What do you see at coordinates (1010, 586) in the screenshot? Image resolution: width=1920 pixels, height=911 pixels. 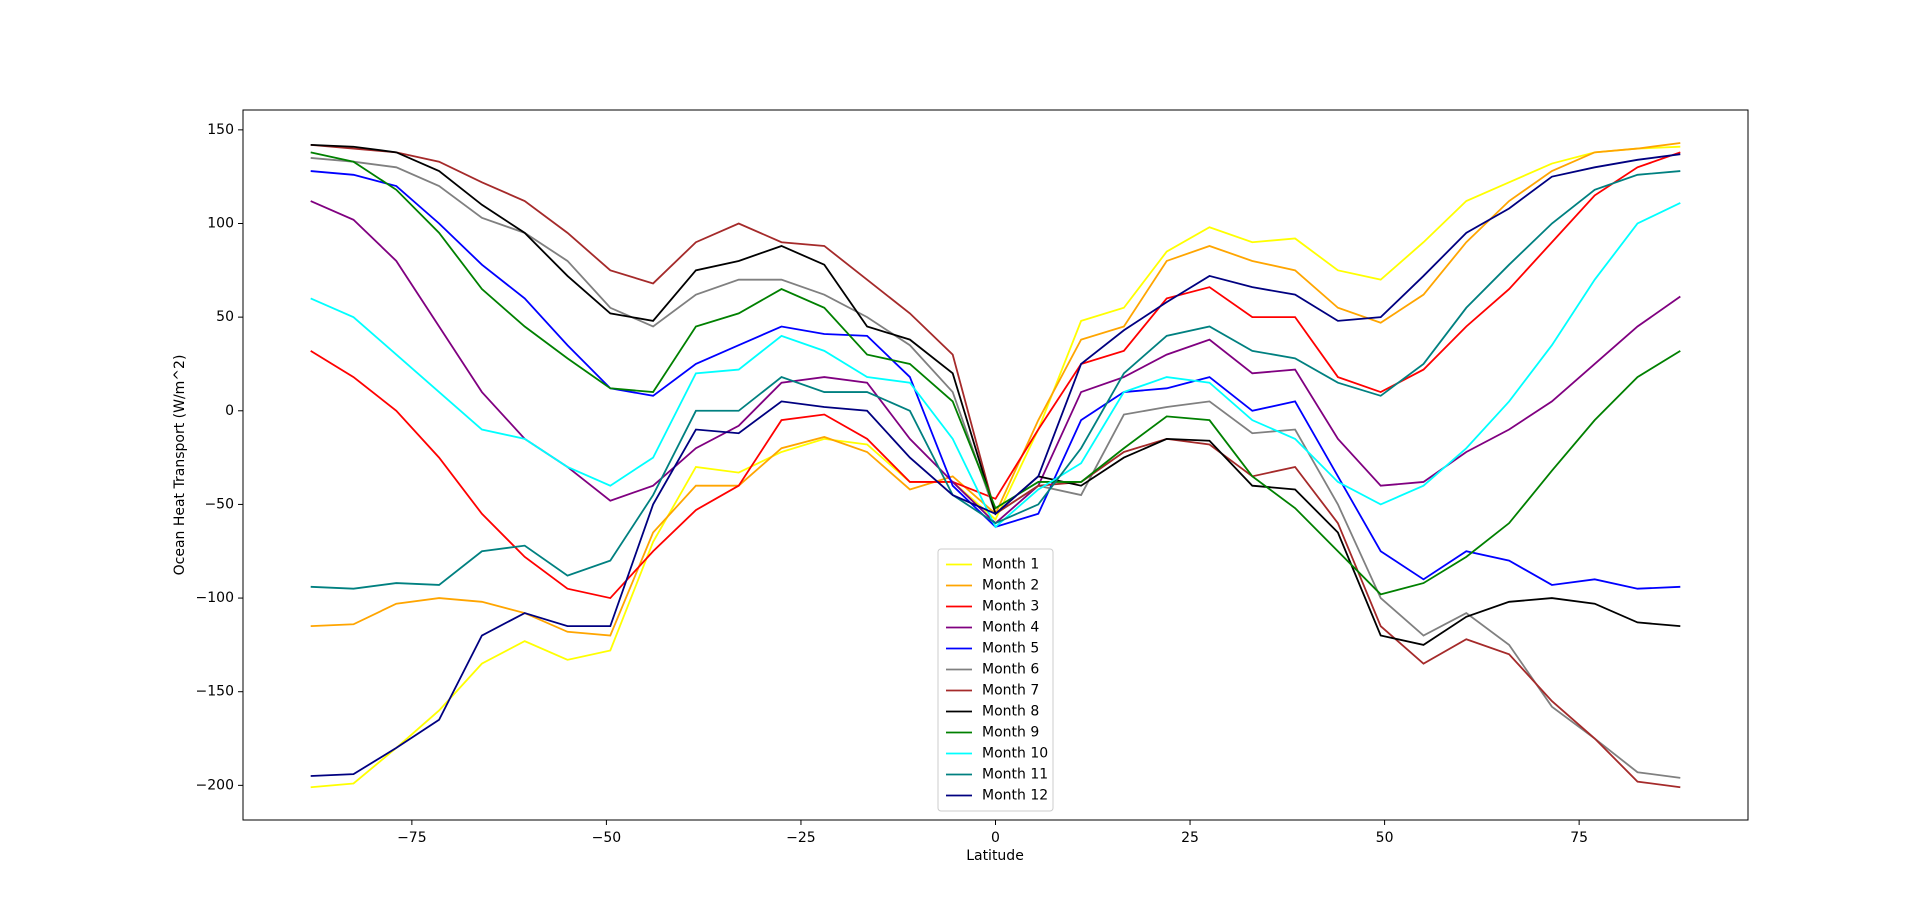 I see `legend-label: Month 2` at bounding box center [1010, 586].